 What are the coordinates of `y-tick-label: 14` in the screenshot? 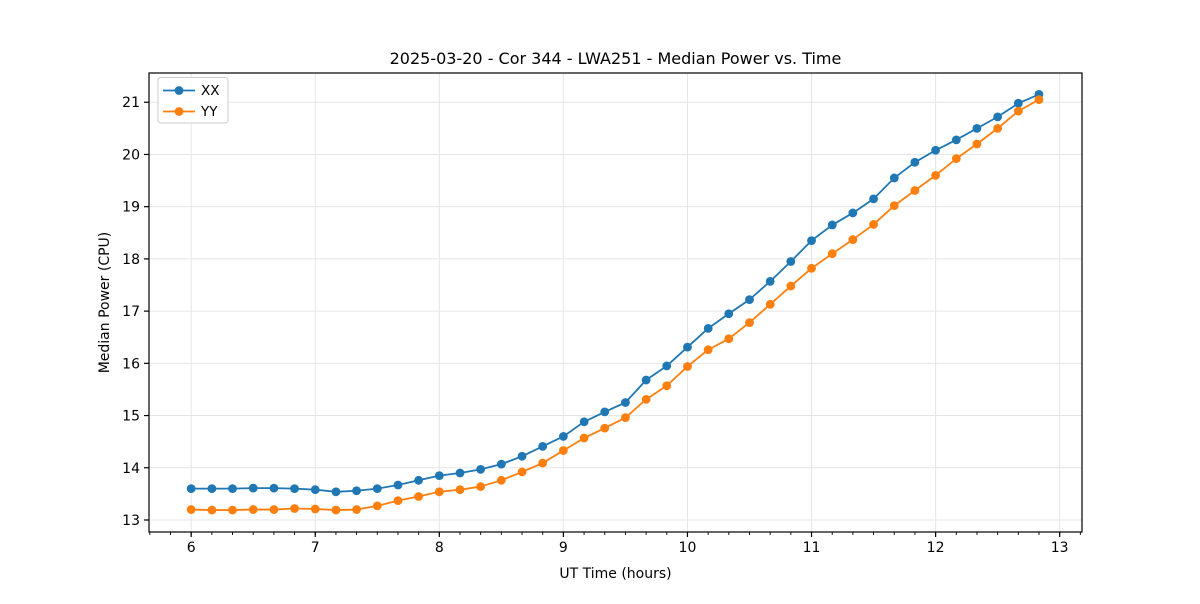 It's located at (131, 469).